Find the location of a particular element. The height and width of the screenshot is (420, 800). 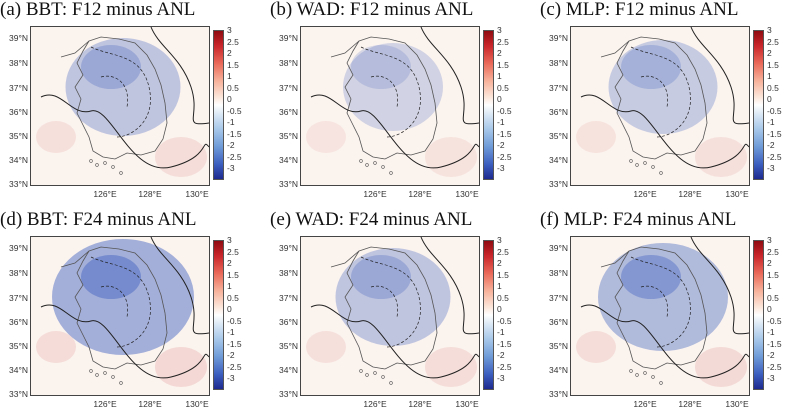

negative-anomaly-region is located at coordinates (393, 297).